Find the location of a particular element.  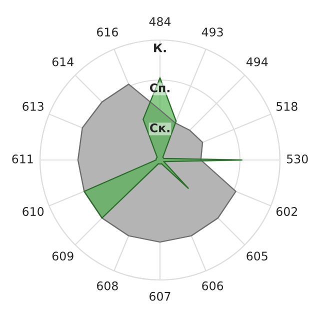

spoke-label: 610 is located at coordinates (33, 211).